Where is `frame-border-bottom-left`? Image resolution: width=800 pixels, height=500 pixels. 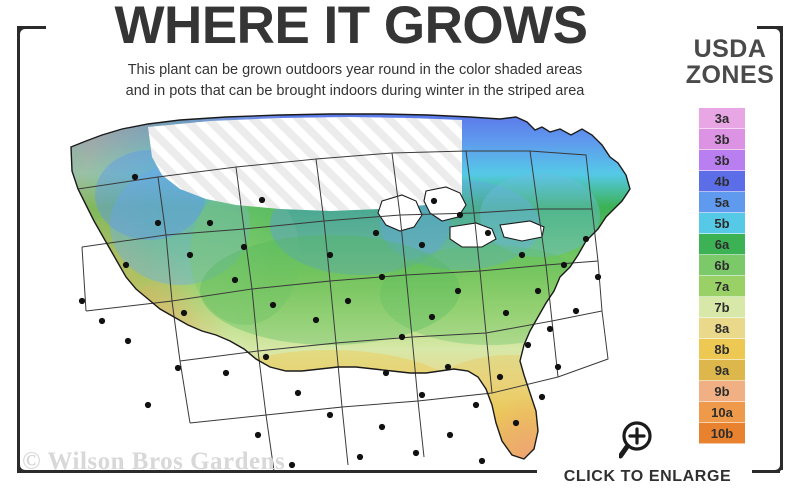 frame-border-bottom-left is located at coordinates (277, 471).